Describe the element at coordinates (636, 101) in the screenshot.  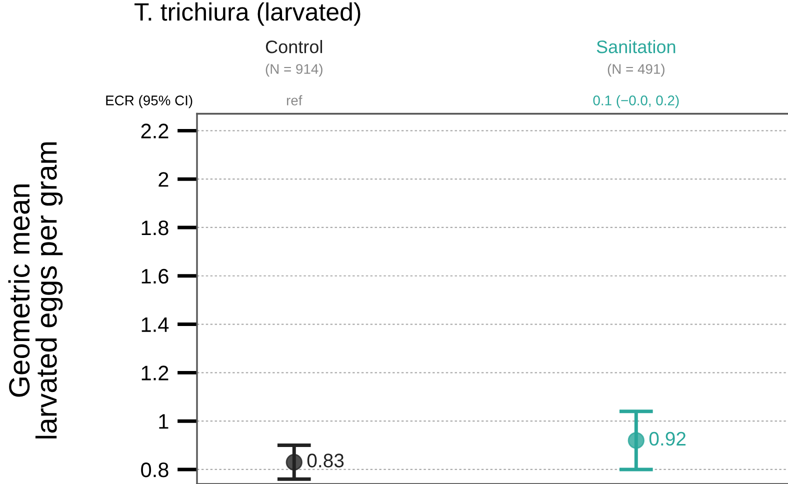
I see `text: 0.1 (−0.0, 0.2)` at that location.